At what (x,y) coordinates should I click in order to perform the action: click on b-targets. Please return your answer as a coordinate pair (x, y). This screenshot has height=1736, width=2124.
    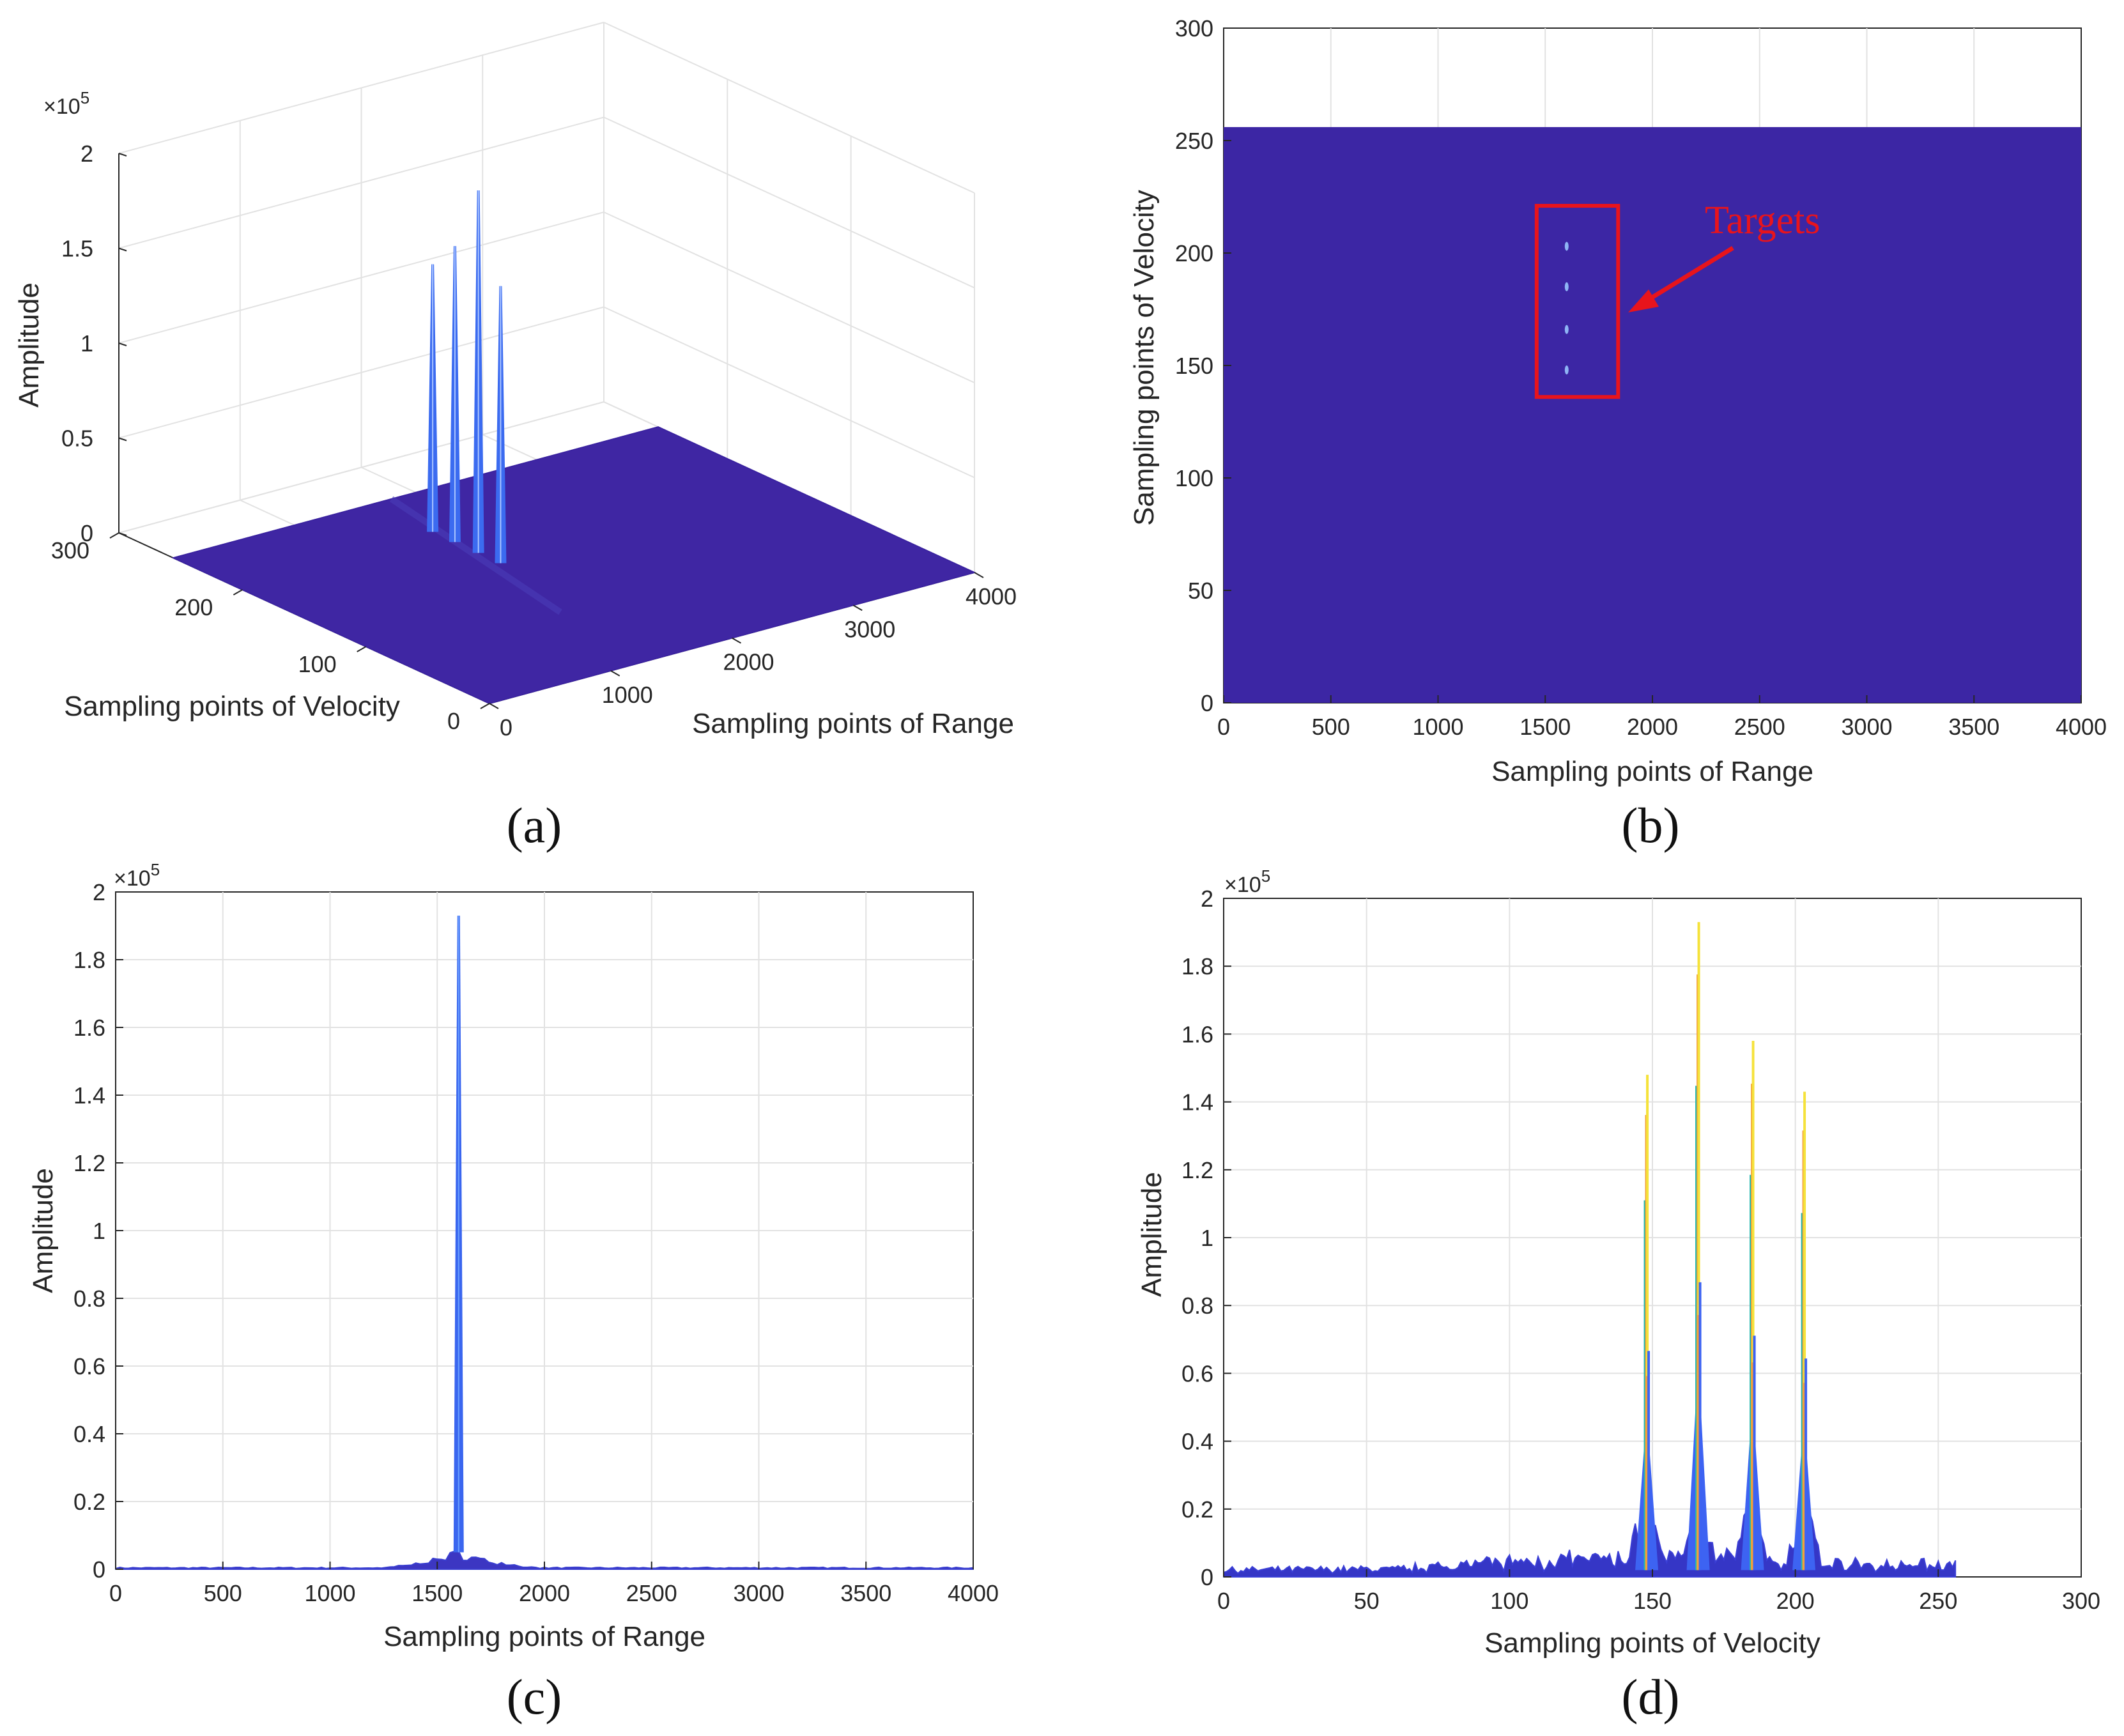
    Looking at the image, I should click on (1566, 308).